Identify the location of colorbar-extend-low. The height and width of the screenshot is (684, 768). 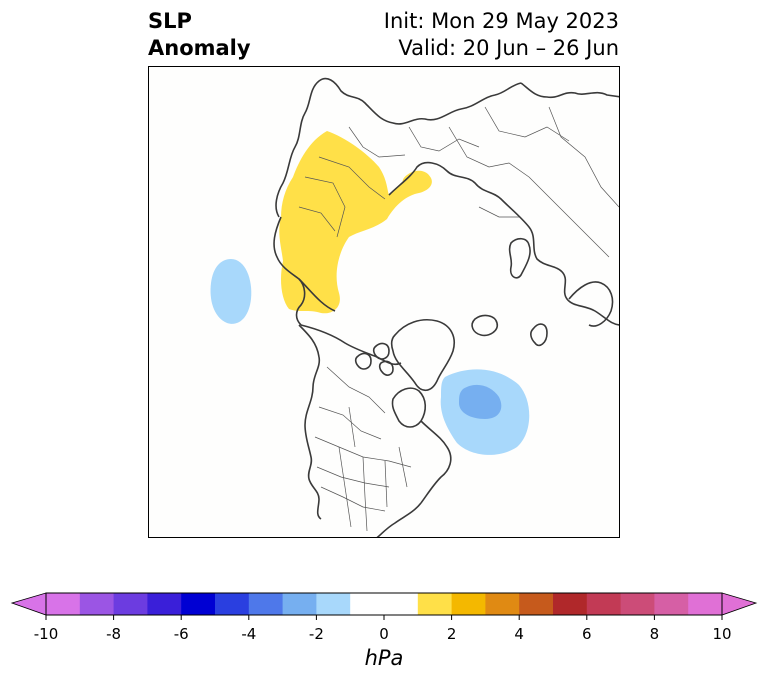
(28, 604).